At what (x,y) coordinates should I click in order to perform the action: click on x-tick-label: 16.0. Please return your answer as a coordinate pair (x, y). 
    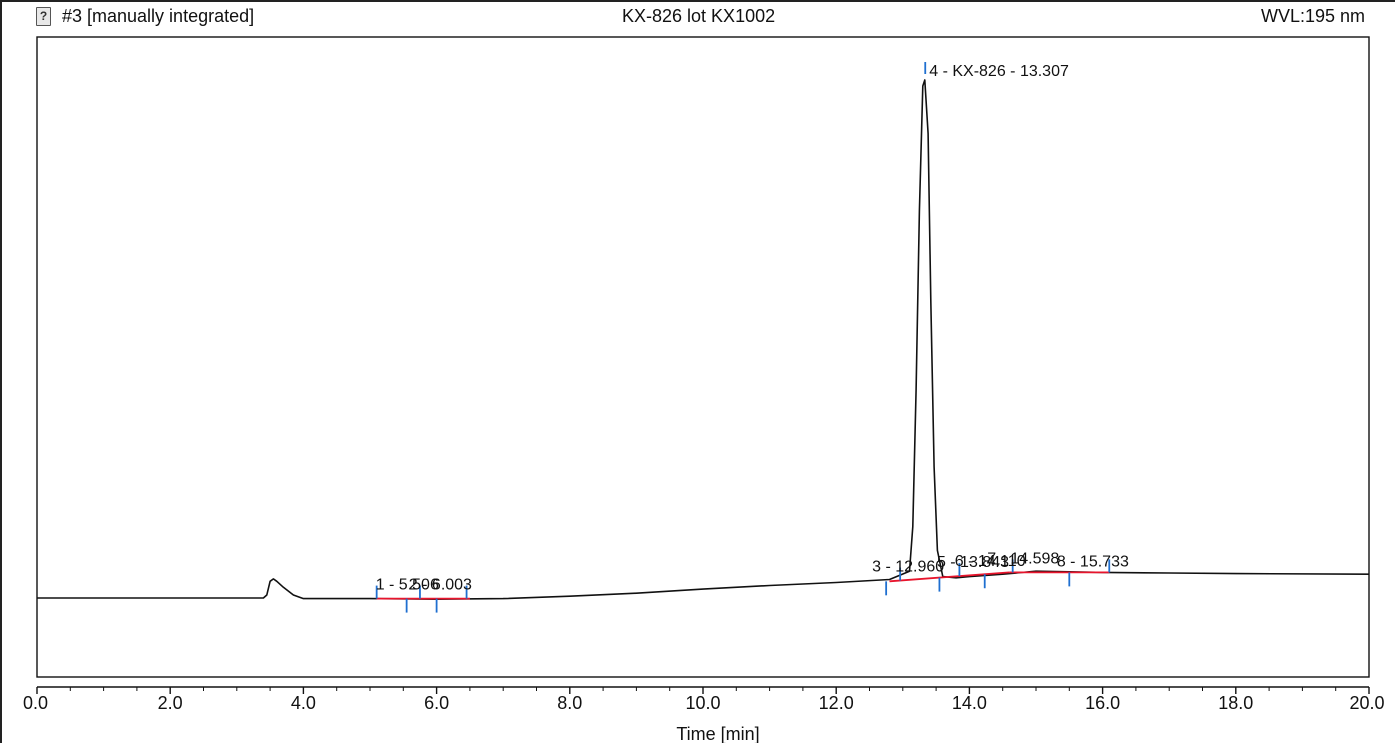
    Looking at the image, I should click on (1102, 703).